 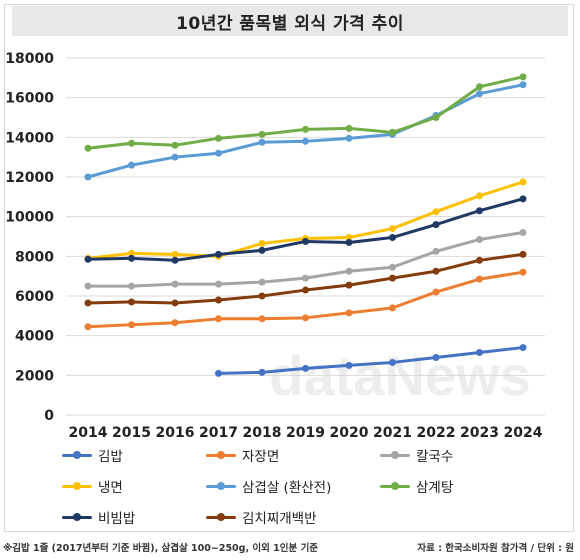 What do you see at coordinates (117, 519) in the screenshot?
I see `legend-label: 비빔밥` at bounding box center [117, 519].